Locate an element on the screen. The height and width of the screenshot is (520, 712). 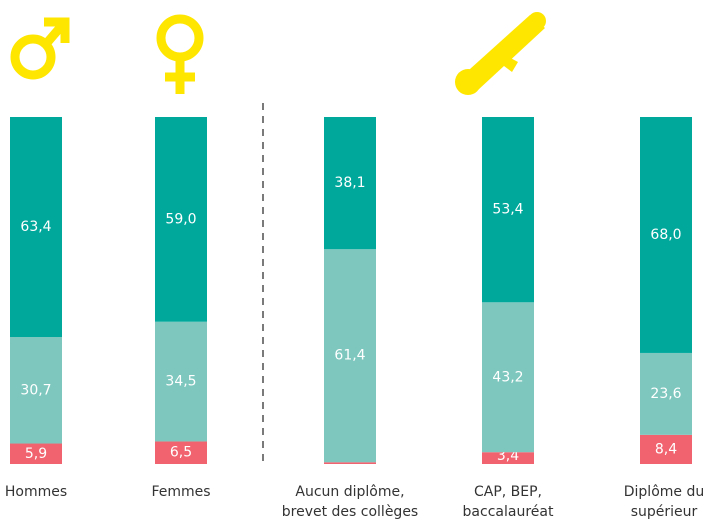
value-label: 6,5 is located at coordinates (181, 453).